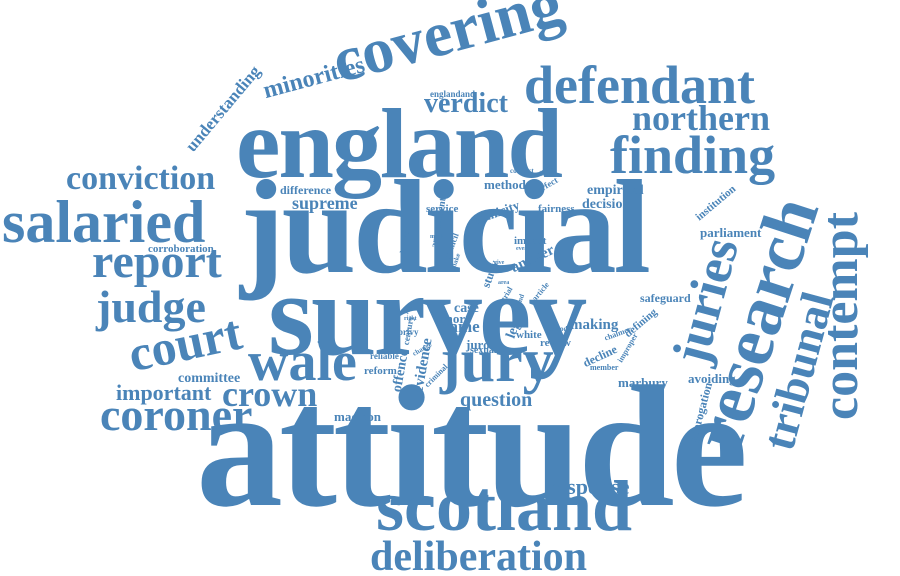 Image resolution: width=900 pixels, height=576 pixels. I want to click on word-review: review, so click(555, 343).